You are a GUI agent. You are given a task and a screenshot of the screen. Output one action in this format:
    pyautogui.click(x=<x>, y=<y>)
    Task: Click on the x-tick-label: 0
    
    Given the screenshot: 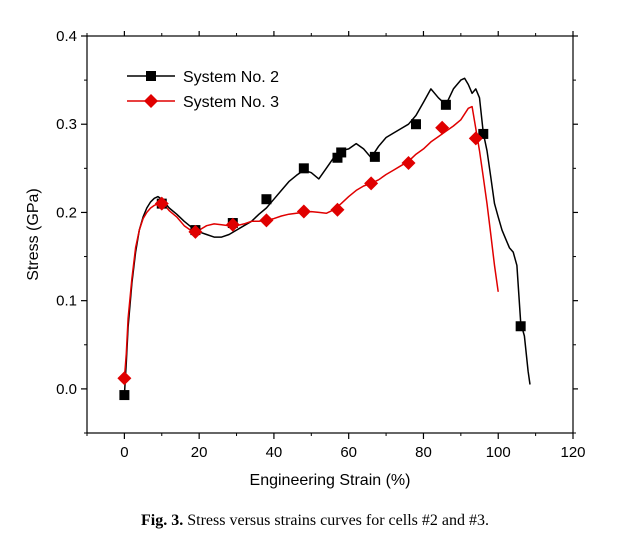 What is the action you would take?
    pyautogui.click(x=124, y=452)
    